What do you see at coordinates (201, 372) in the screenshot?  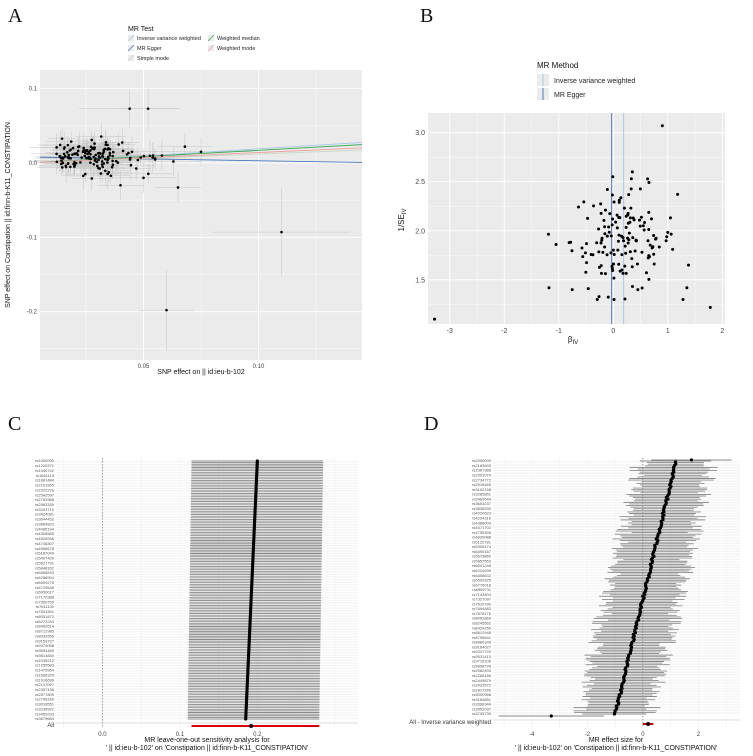 I see `panel-a-x-axis-label: SNP effect on || id:ieu-b-102` at bounding box center [201, 372].